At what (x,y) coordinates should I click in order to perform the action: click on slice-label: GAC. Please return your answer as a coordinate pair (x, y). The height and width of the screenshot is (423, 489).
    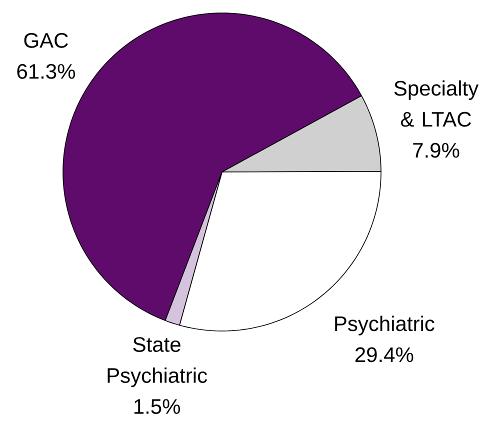
    Looking at the image, I should click on (46, 40).